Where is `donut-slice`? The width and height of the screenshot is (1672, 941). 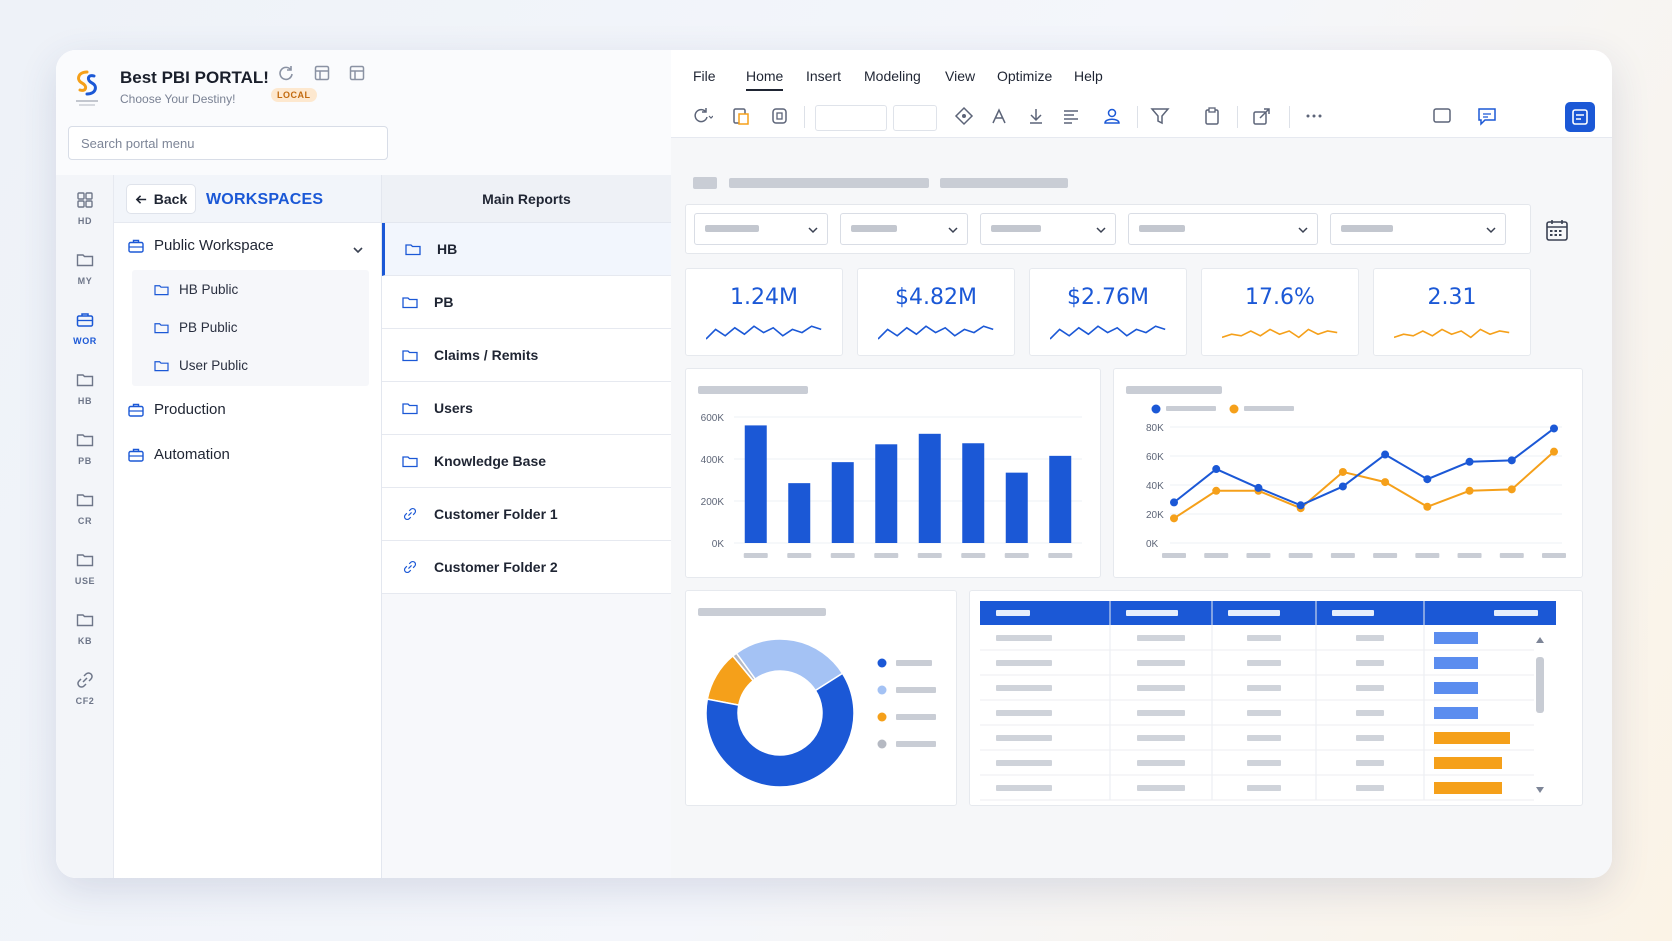
donut-slice is located at coordinates (780, 730).